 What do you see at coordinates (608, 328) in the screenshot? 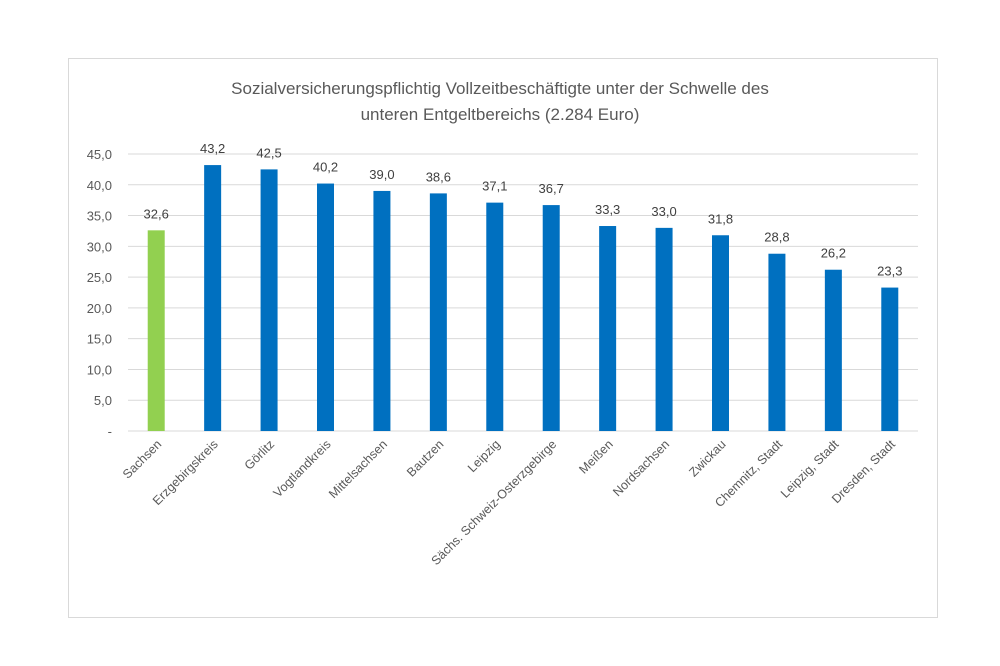
I see `bar-meißen` at bounding box center [608, 328].